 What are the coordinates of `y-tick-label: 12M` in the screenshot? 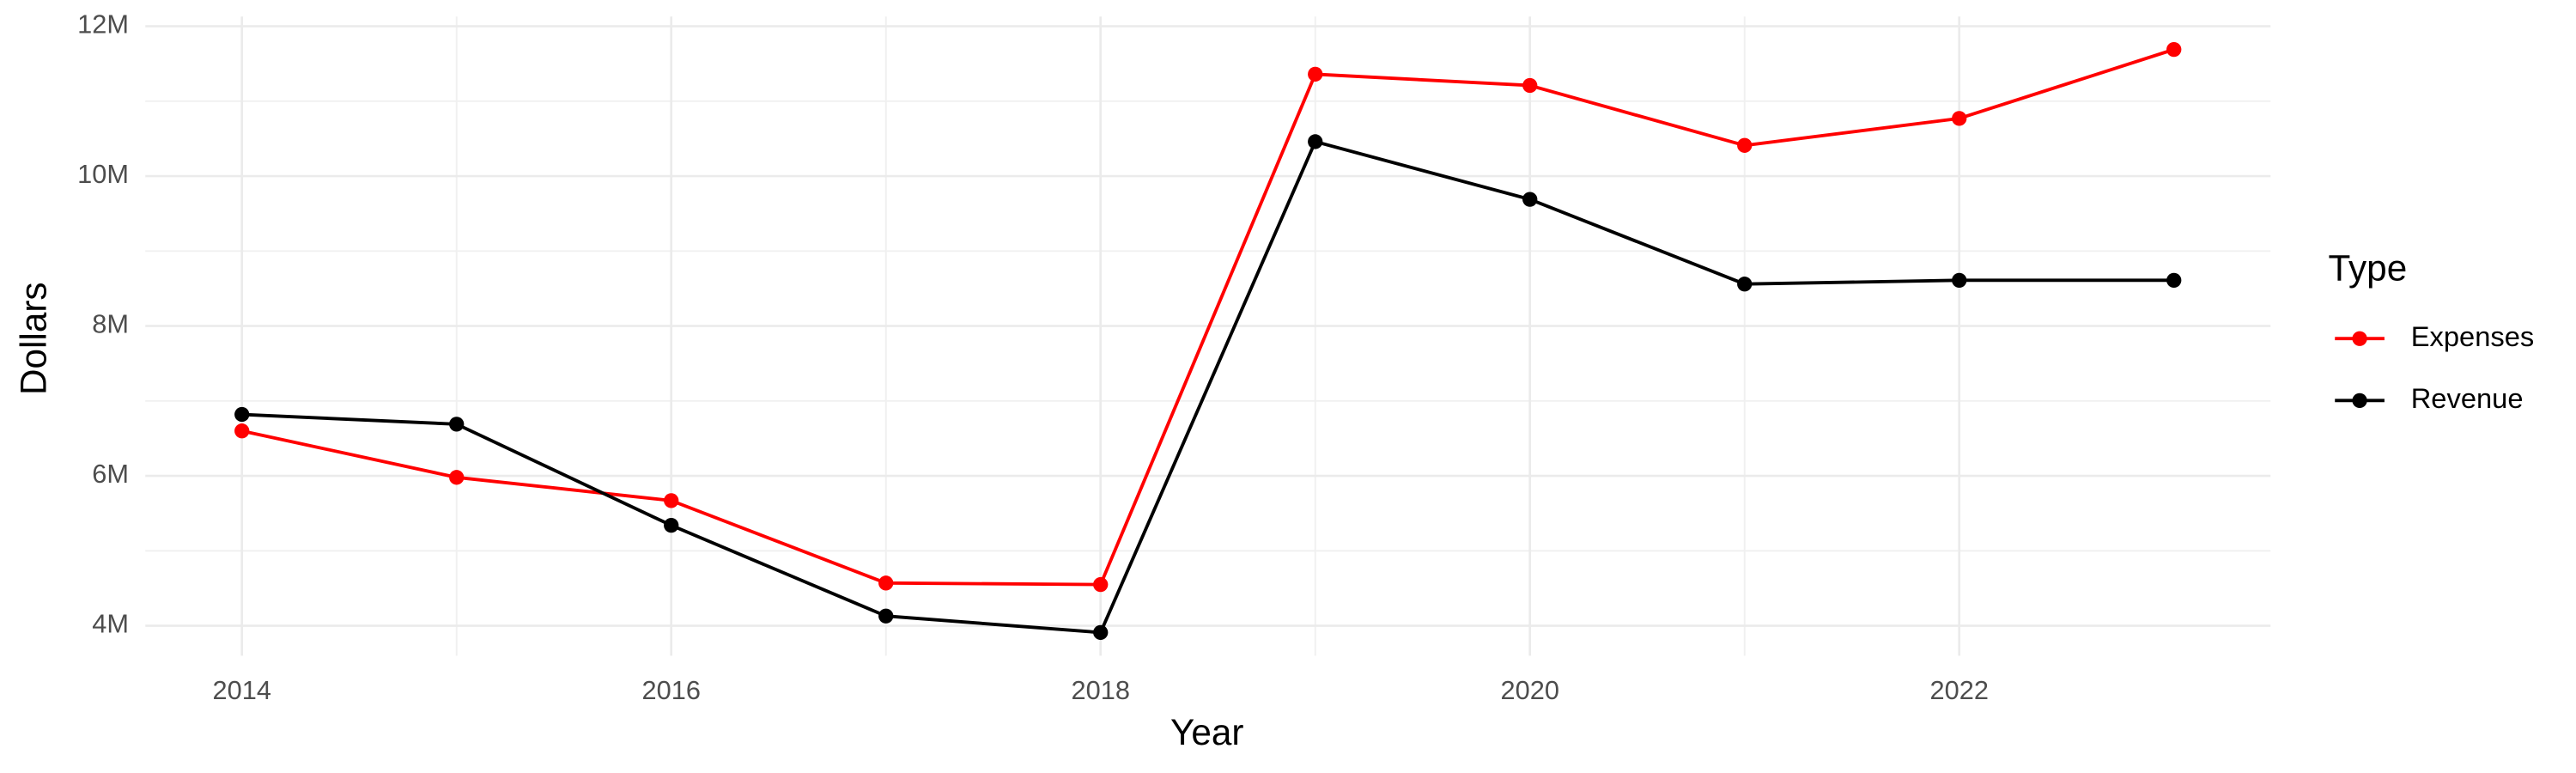 It's located at (103, 24).